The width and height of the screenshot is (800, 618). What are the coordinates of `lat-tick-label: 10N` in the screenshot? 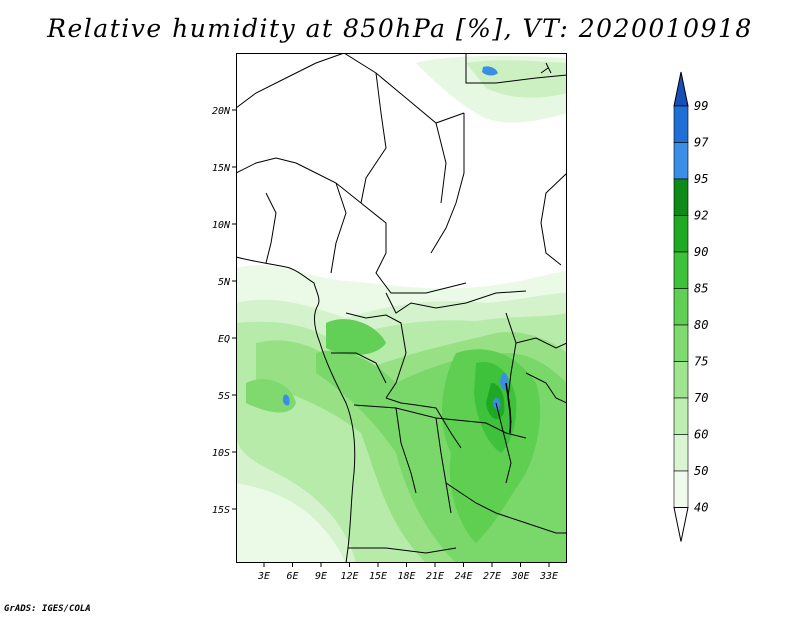 It's located at (221, 225).